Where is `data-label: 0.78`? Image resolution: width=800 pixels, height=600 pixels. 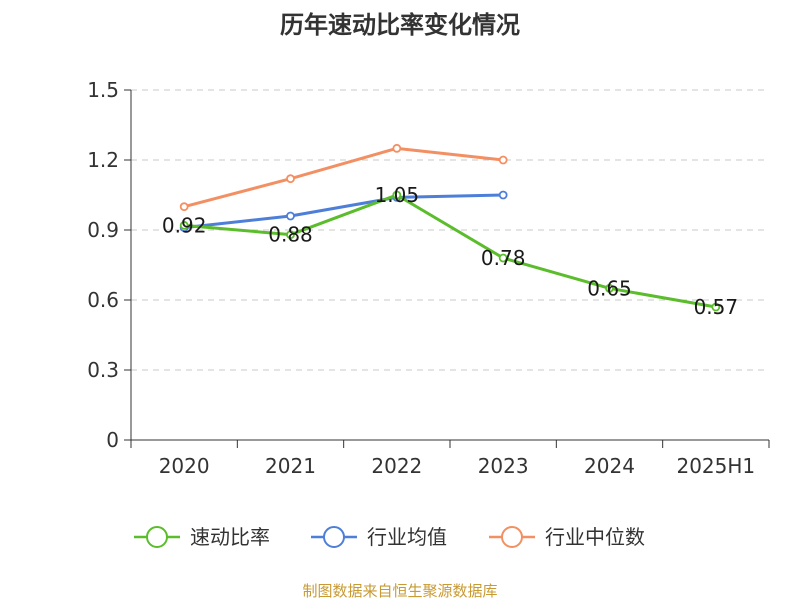
data-label: 0.78 is located at coordinates (503, 258).